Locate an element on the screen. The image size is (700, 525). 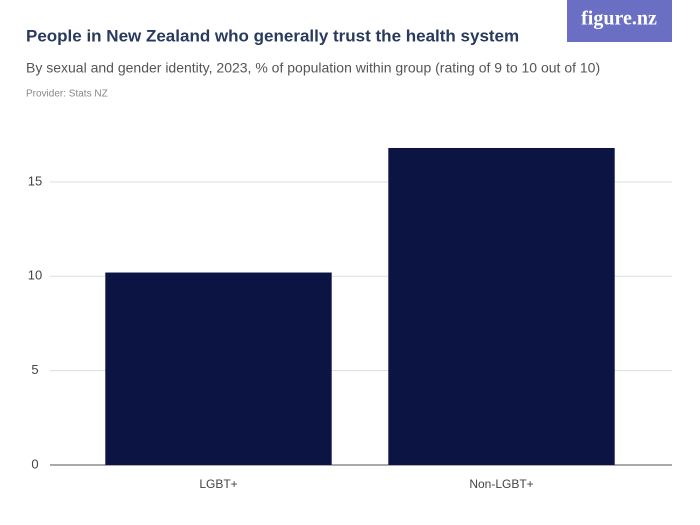
logo-box is located at coordinates (619, 21).